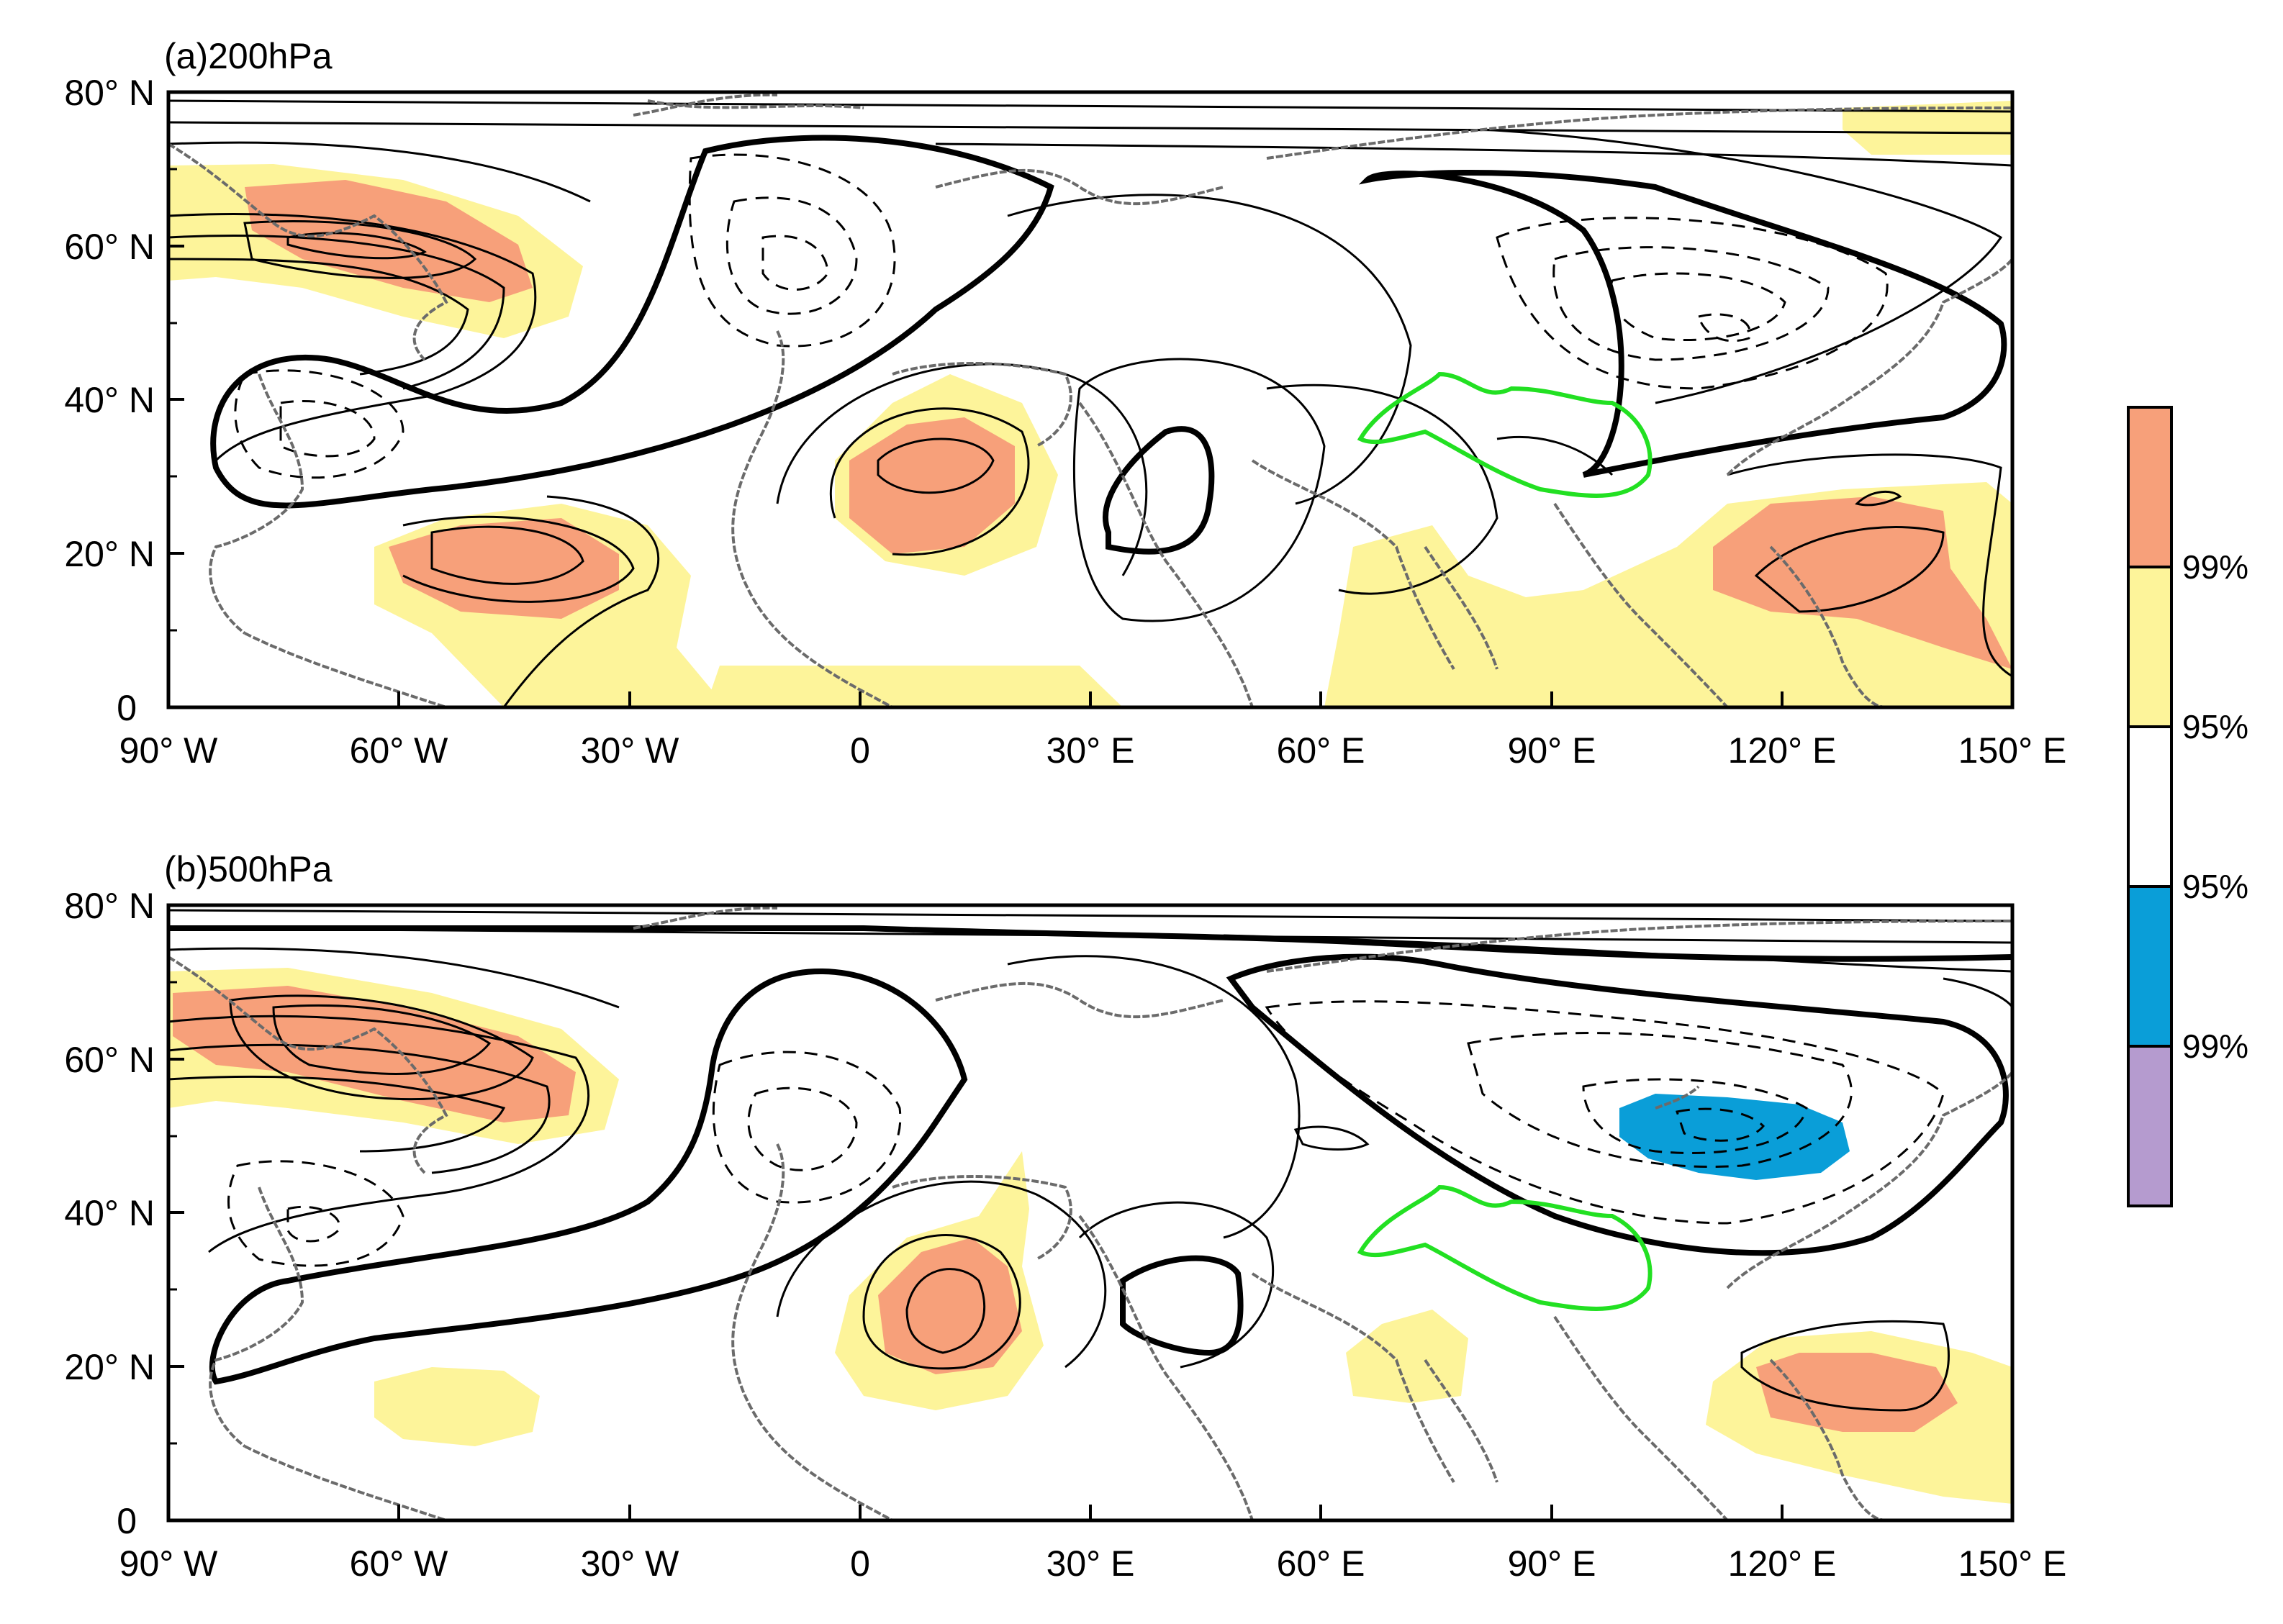 The height and width of the screenshot is (1624, 2283). I want to click on panel-b-yticks: 80° N 60° N 40° N 20° N 0, so click(124, 1213).